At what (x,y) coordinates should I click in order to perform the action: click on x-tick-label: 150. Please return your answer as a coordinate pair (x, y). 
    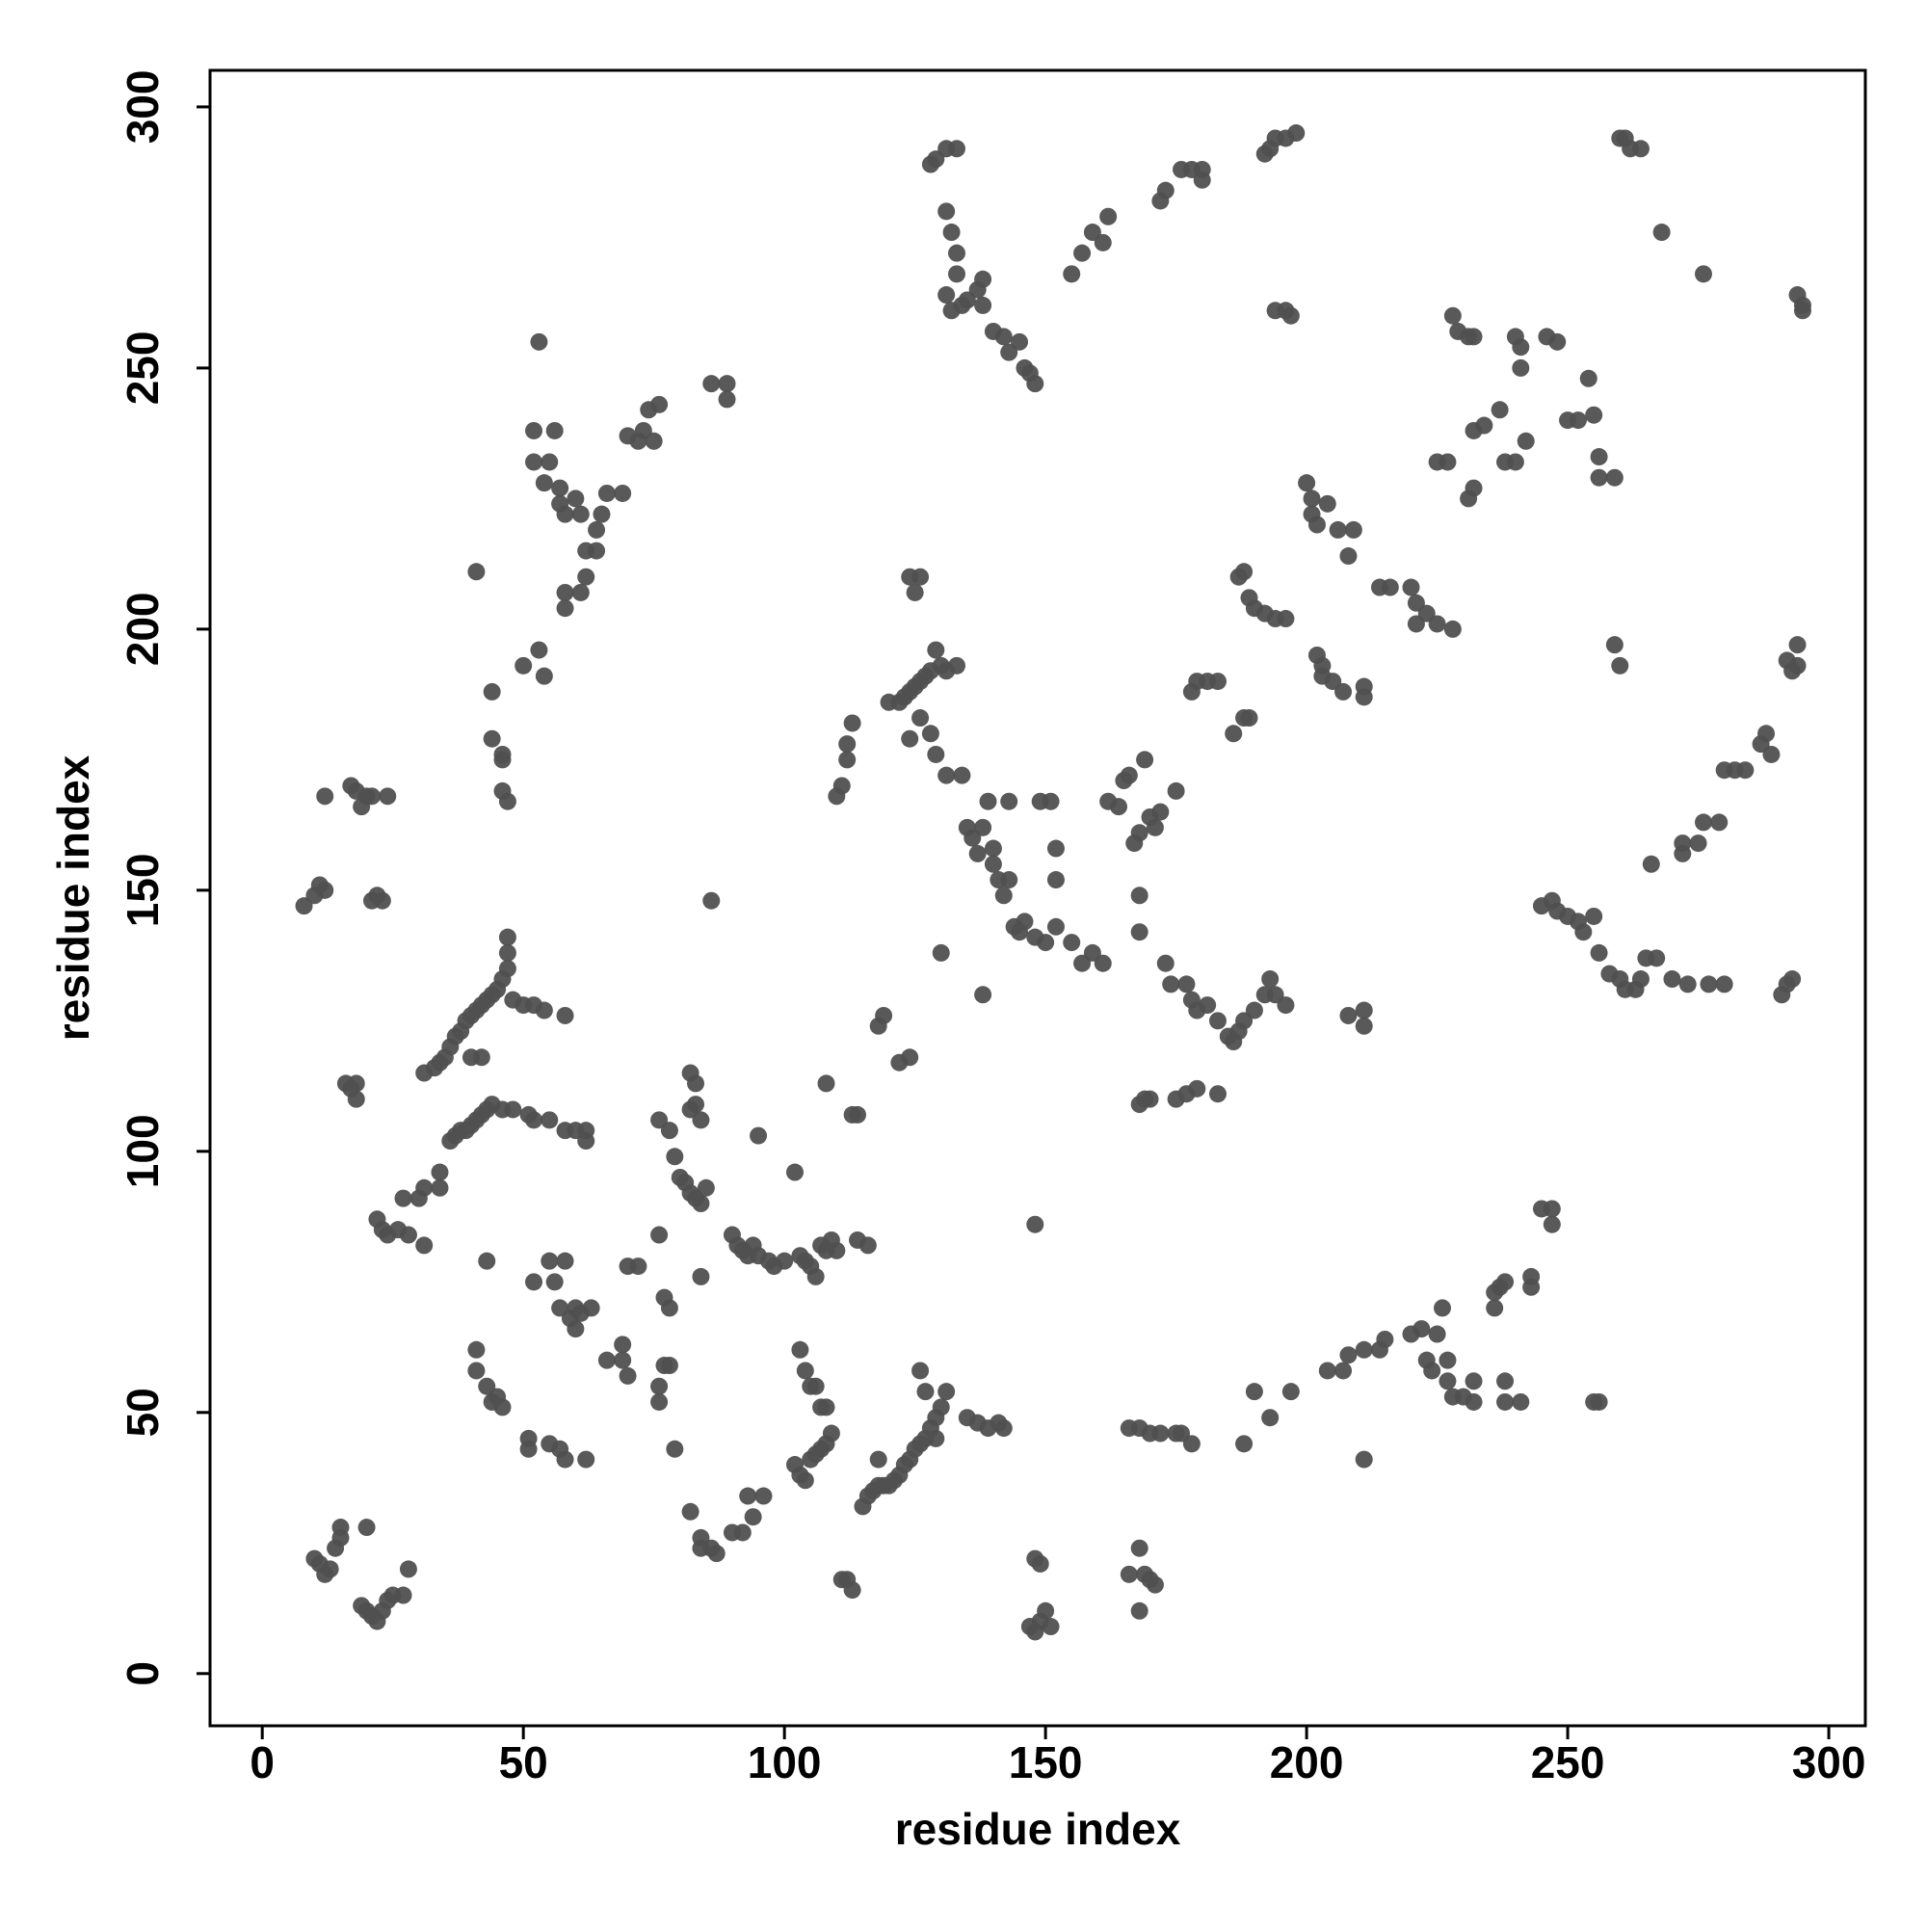
    Looking at the image, I should click on (1046, 1762).